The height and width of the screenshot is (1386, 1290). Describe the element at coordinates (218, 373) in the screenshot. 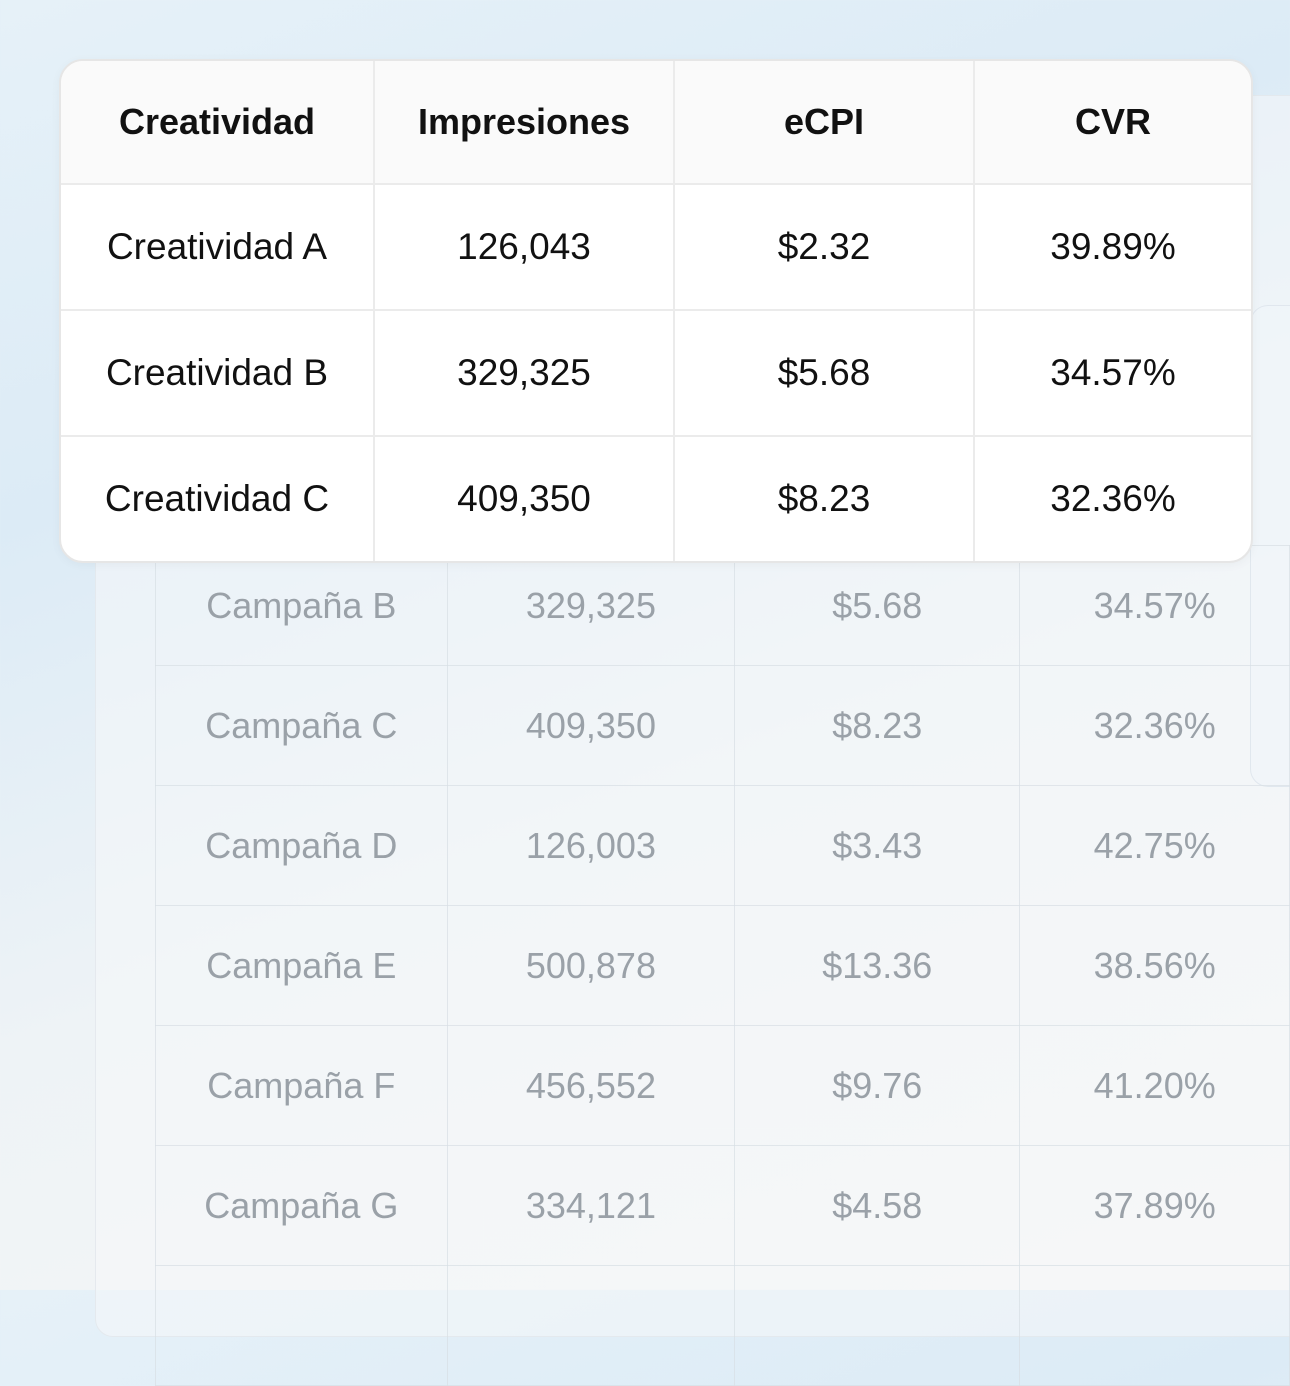

I see `cell-name: Creatividad B` at that location.